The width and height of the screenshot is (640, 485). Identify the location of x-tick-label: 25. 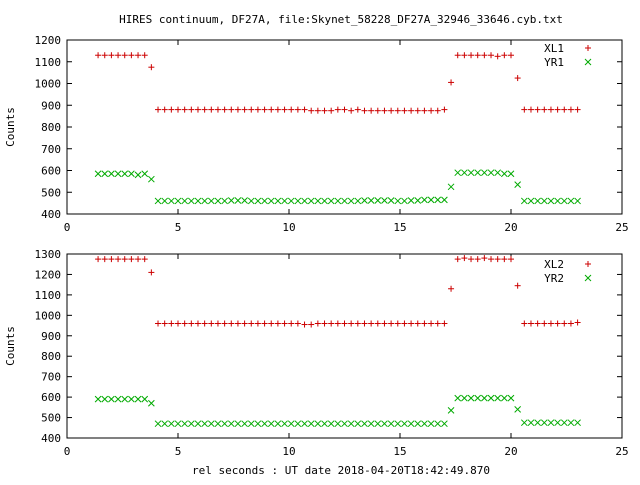
(621, 227).